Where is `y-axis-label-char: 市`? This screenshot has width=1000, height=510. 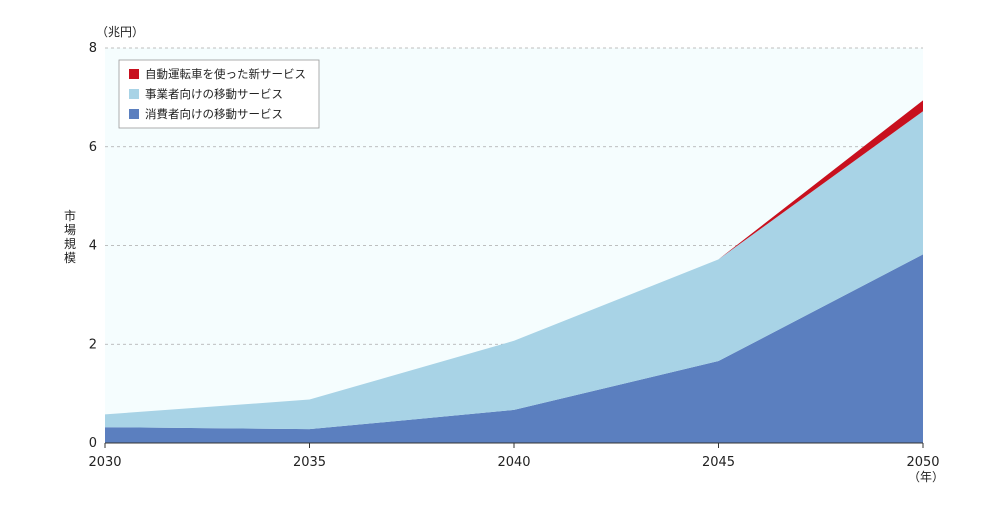 y-axis-label-char: 市 is located at coordinates (70, 215).